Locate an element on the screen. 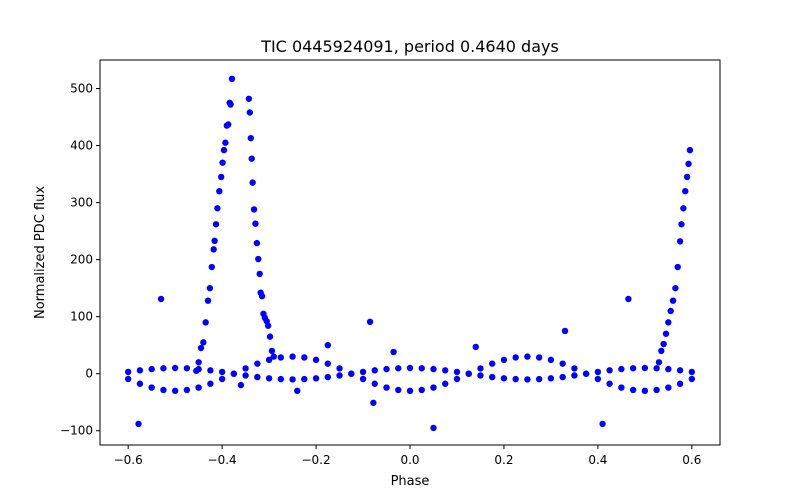 The height and width of the screenshot is (504, 800). y-axis: −100 0 100 200 300 400 500 is located at coordinates (80, 260).